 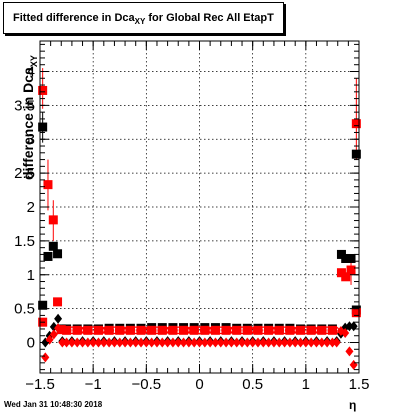 I want to click on x-tick-label: −1, so click(x=93, y=384).